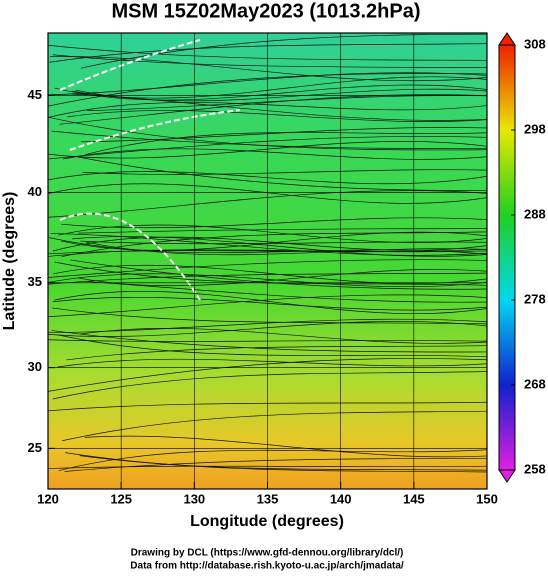 The height and width of the screenshot is (578, 548). What do you see at coordinates (35, 447) in the screenshot?
I see `y-tick-label: 25` at bounding box center [35, 447].